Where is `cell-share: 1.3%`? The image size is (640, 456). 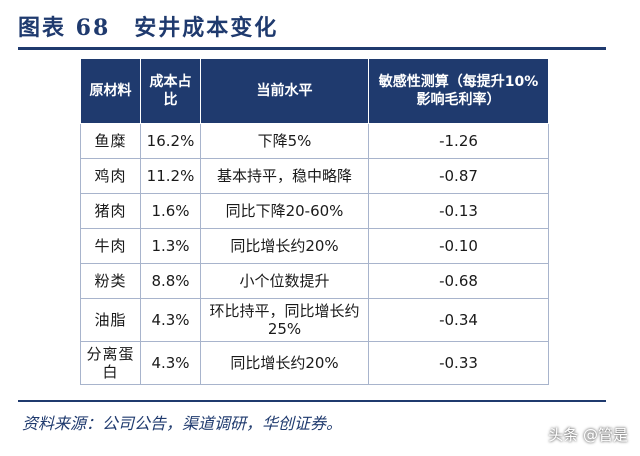 cell-share: 1.3% is located at coordinates (170, 246).